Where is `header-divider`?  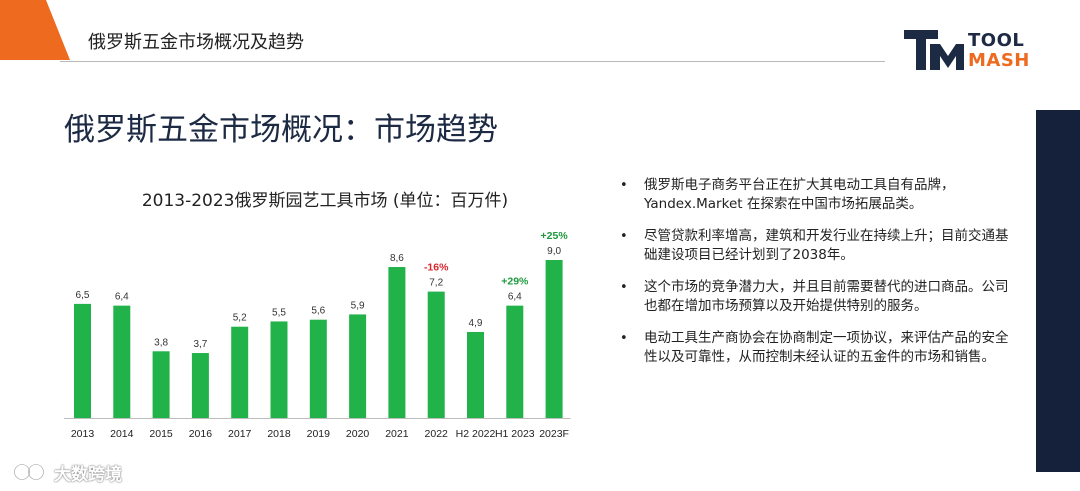 header-divider is located at coordinates (472, 61).